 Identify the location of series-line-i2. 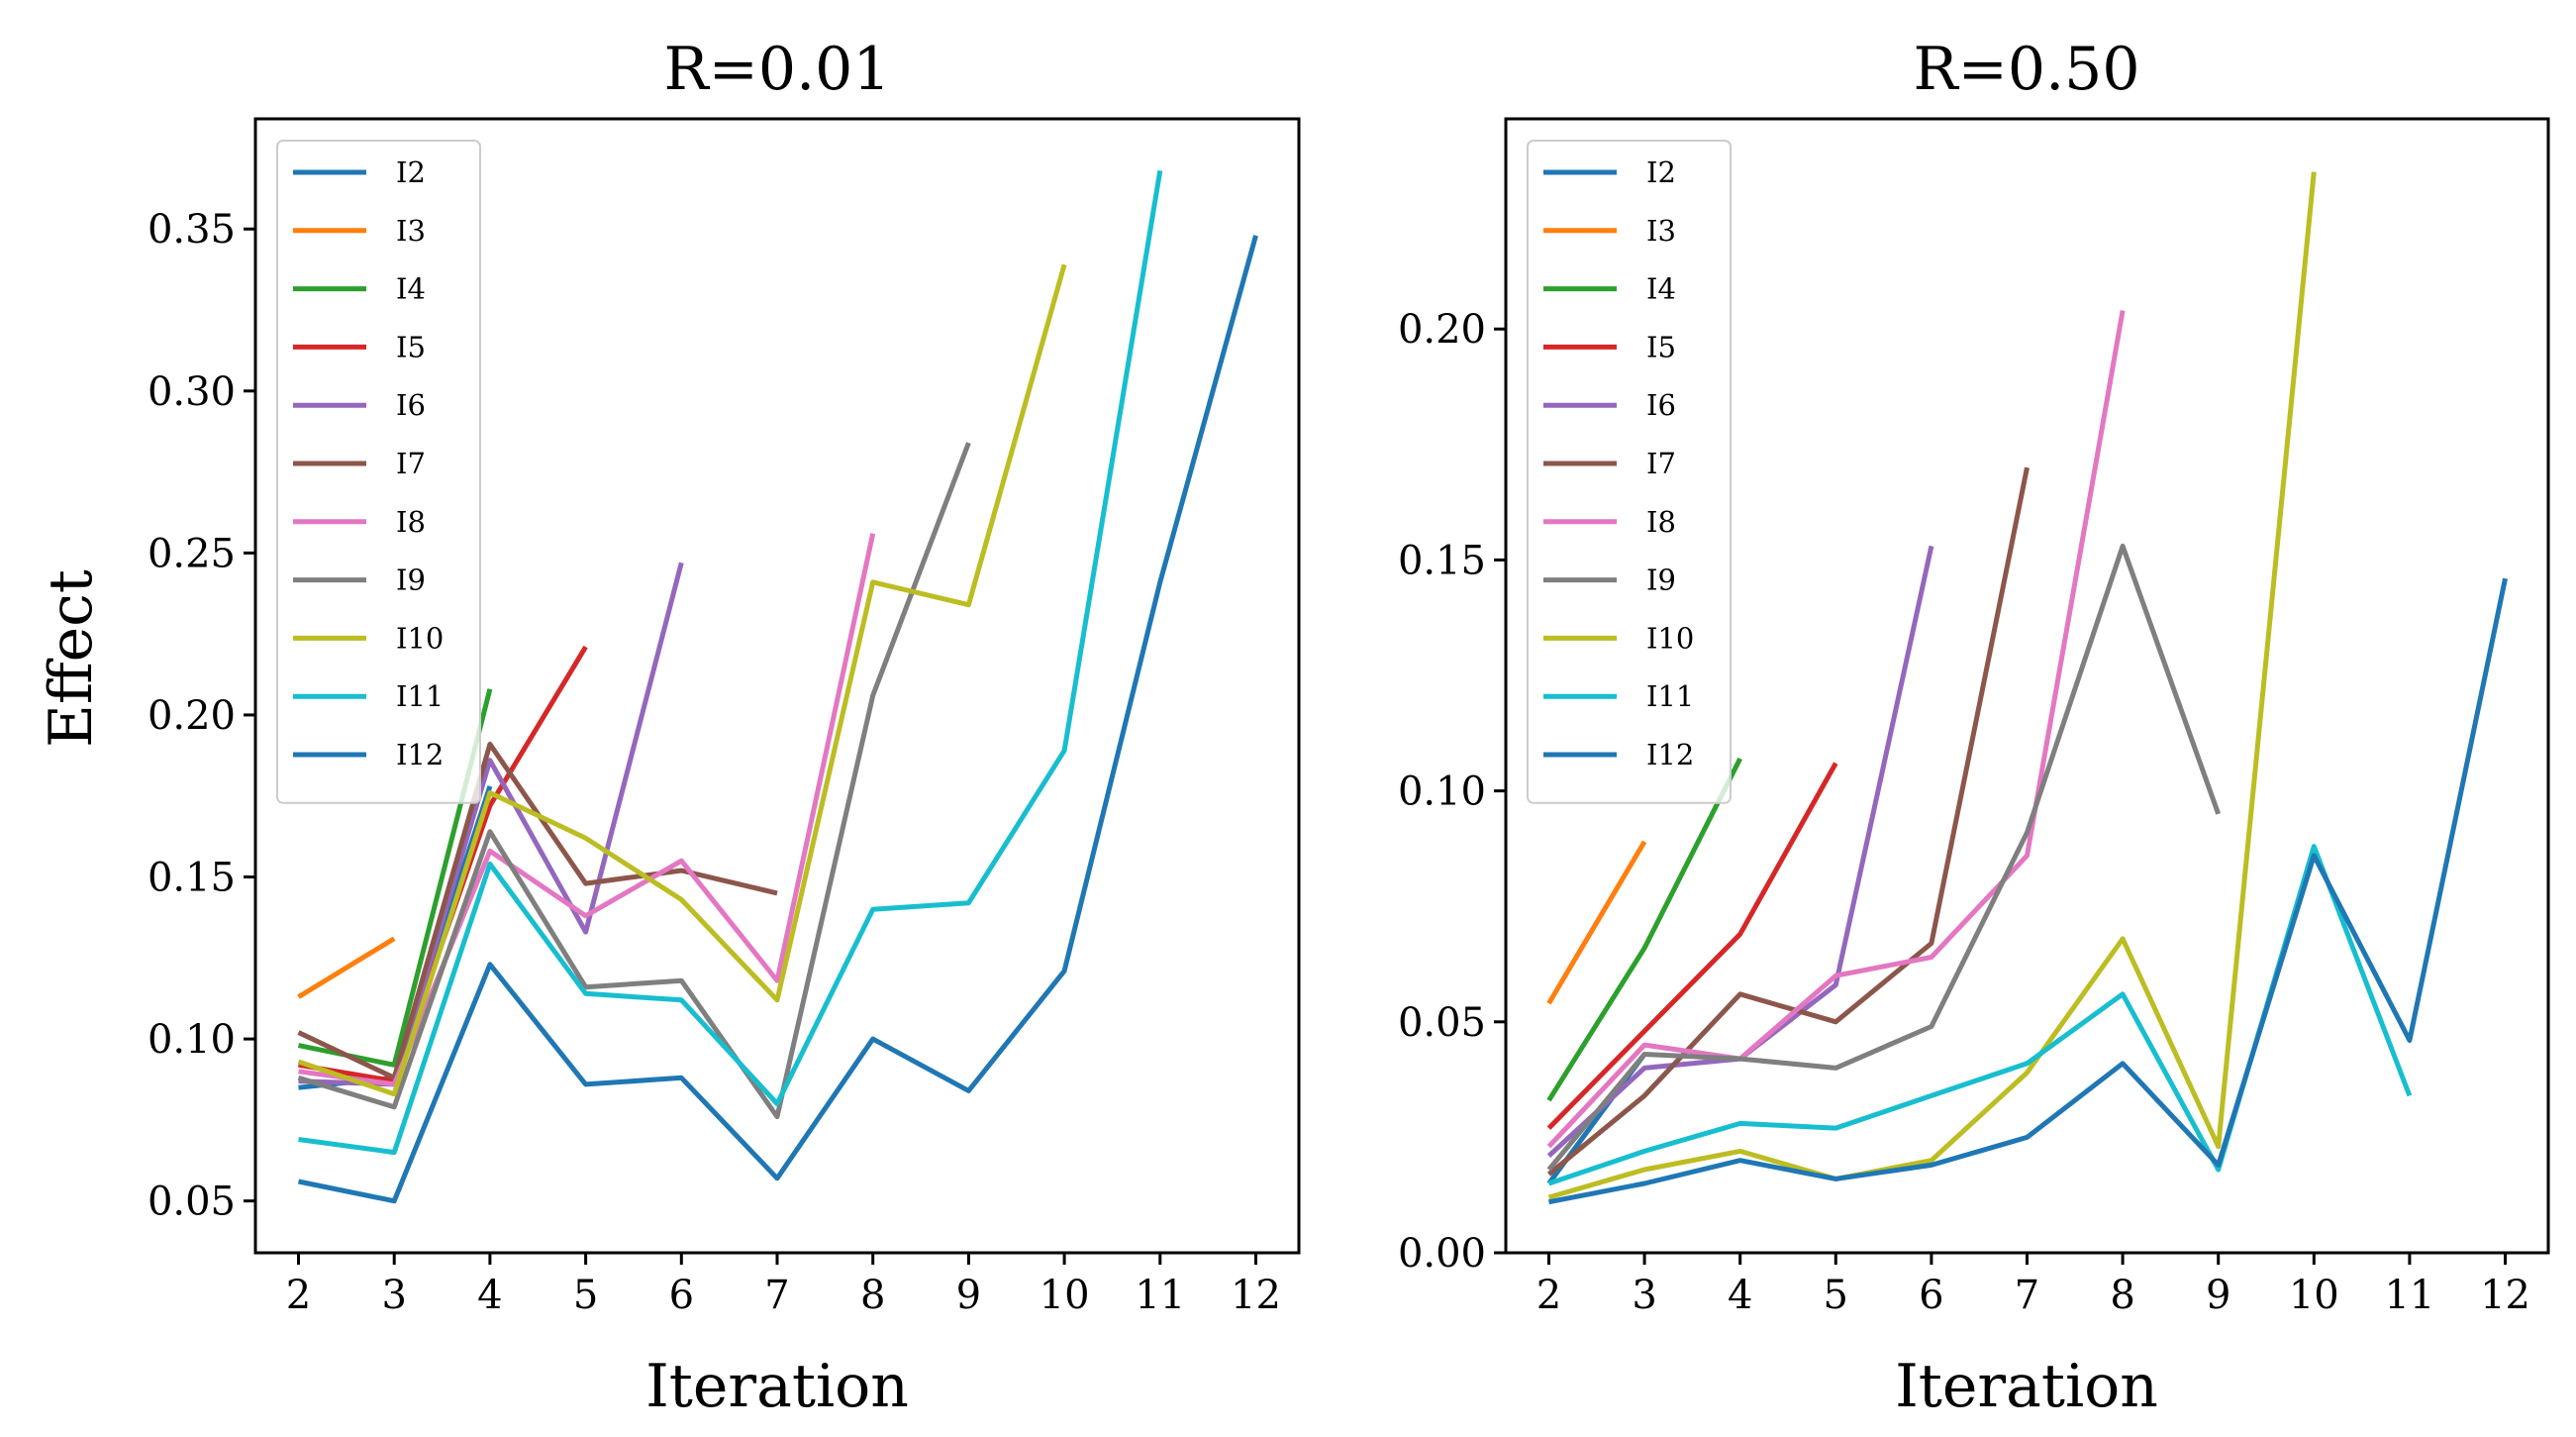
(396, 937).